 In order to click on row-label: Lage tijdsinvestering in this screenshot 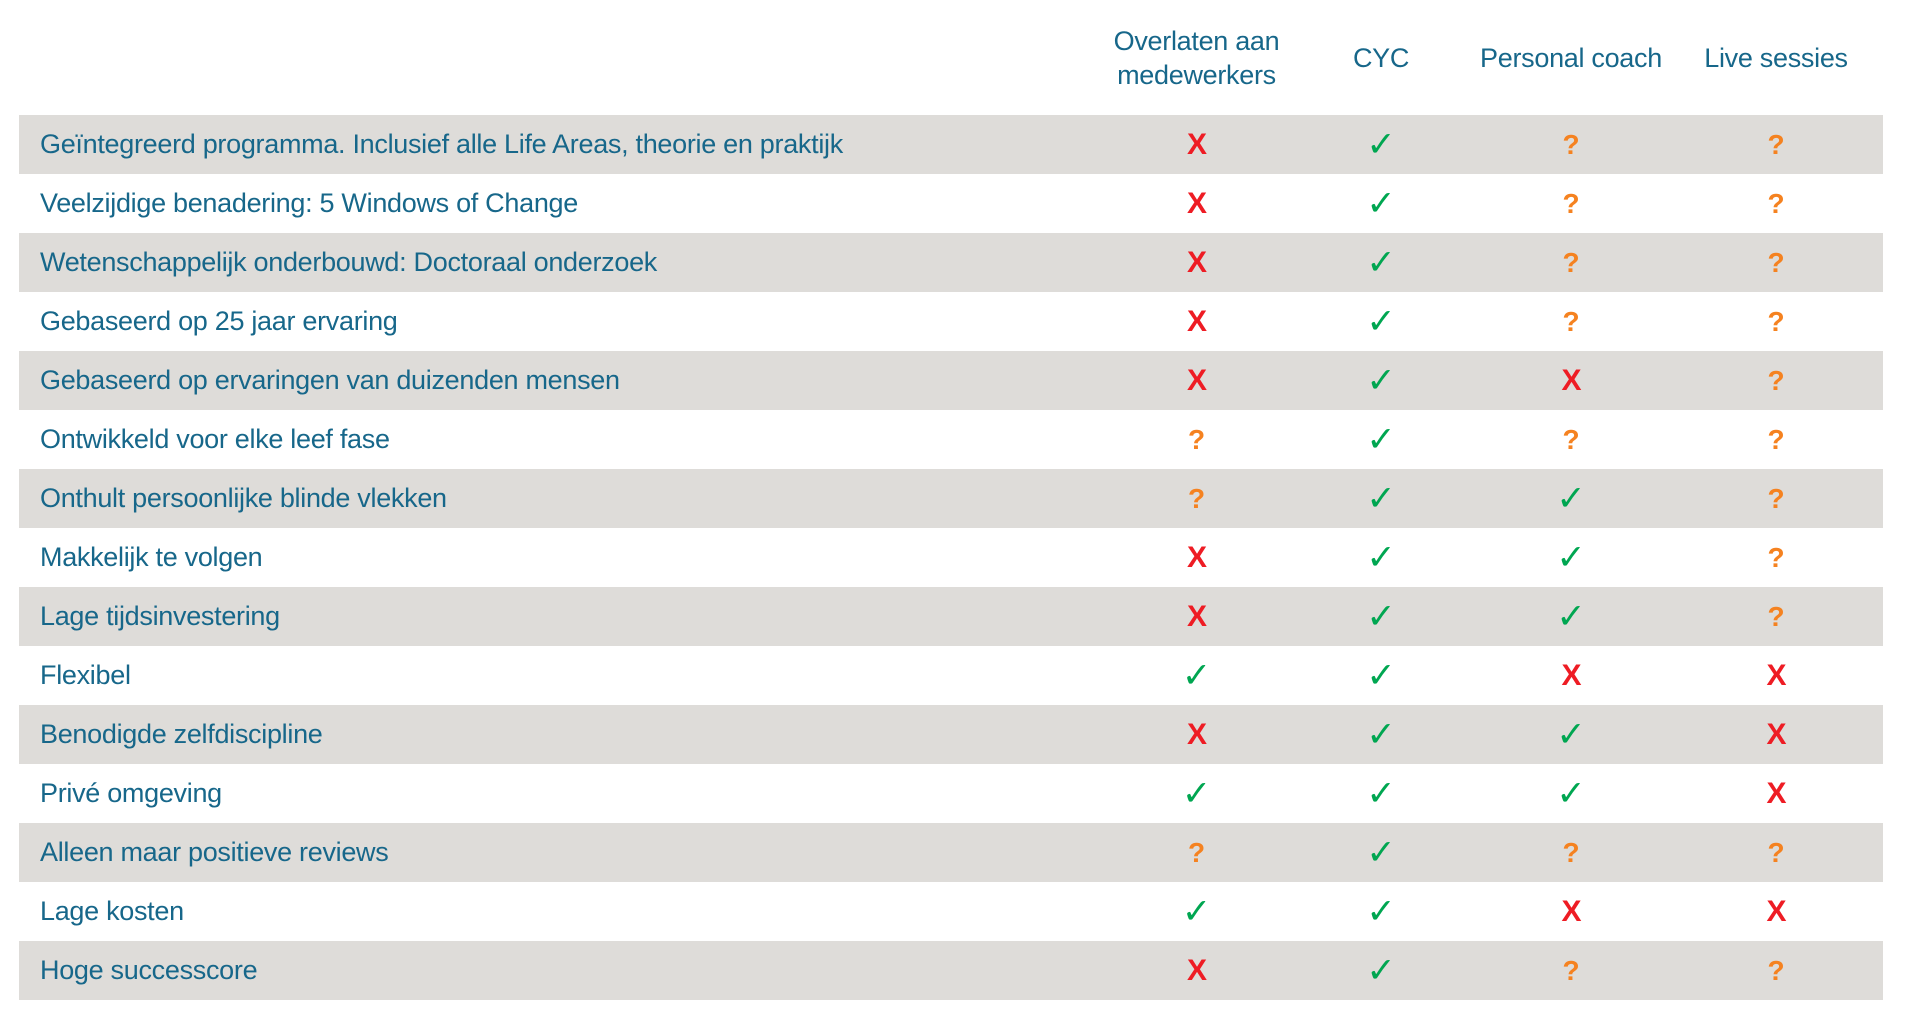, I will do `click(160, 616)`.